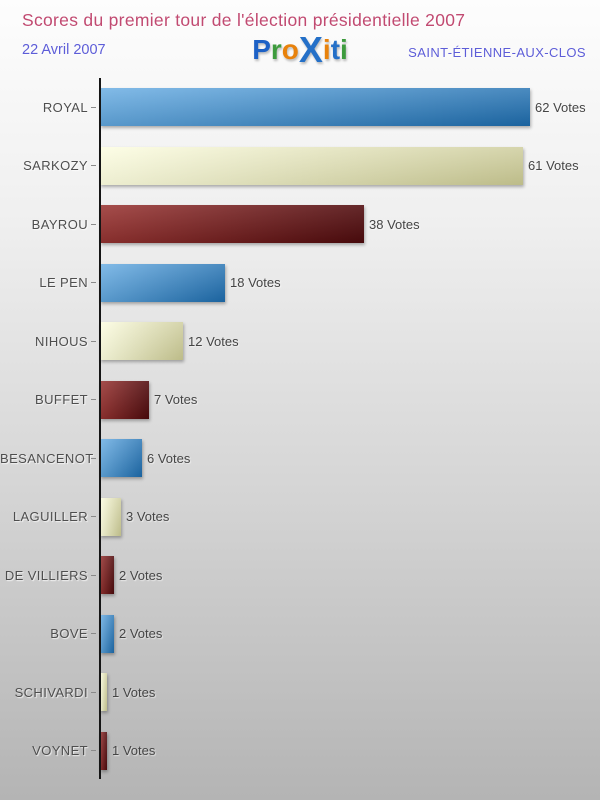  What do you see at coordinates (46, 575) in the screenshot?
I see `category-label: DE VILLIERS` at bounding box center [46, 575].